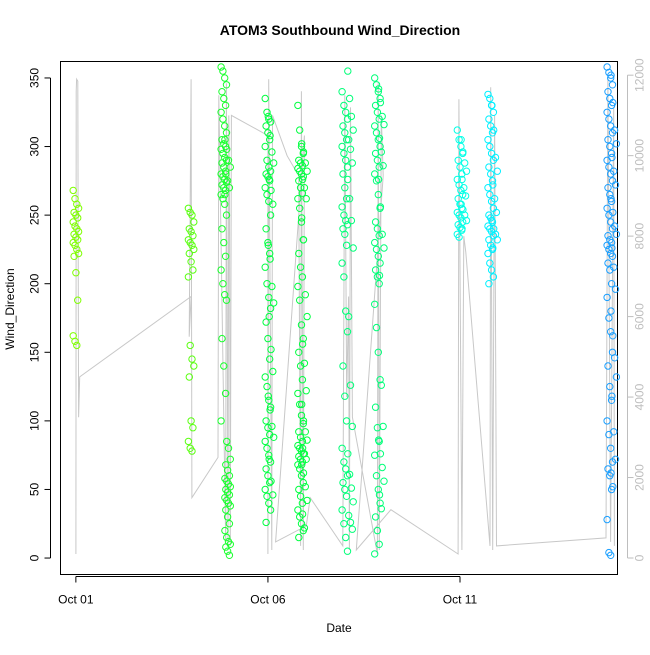 This screenshot has width=650, height=655. What do you see at coordinates (640, 396) in the screenshot?
I see `y2-tick-label: 4000` at bounding box center [640, 396].